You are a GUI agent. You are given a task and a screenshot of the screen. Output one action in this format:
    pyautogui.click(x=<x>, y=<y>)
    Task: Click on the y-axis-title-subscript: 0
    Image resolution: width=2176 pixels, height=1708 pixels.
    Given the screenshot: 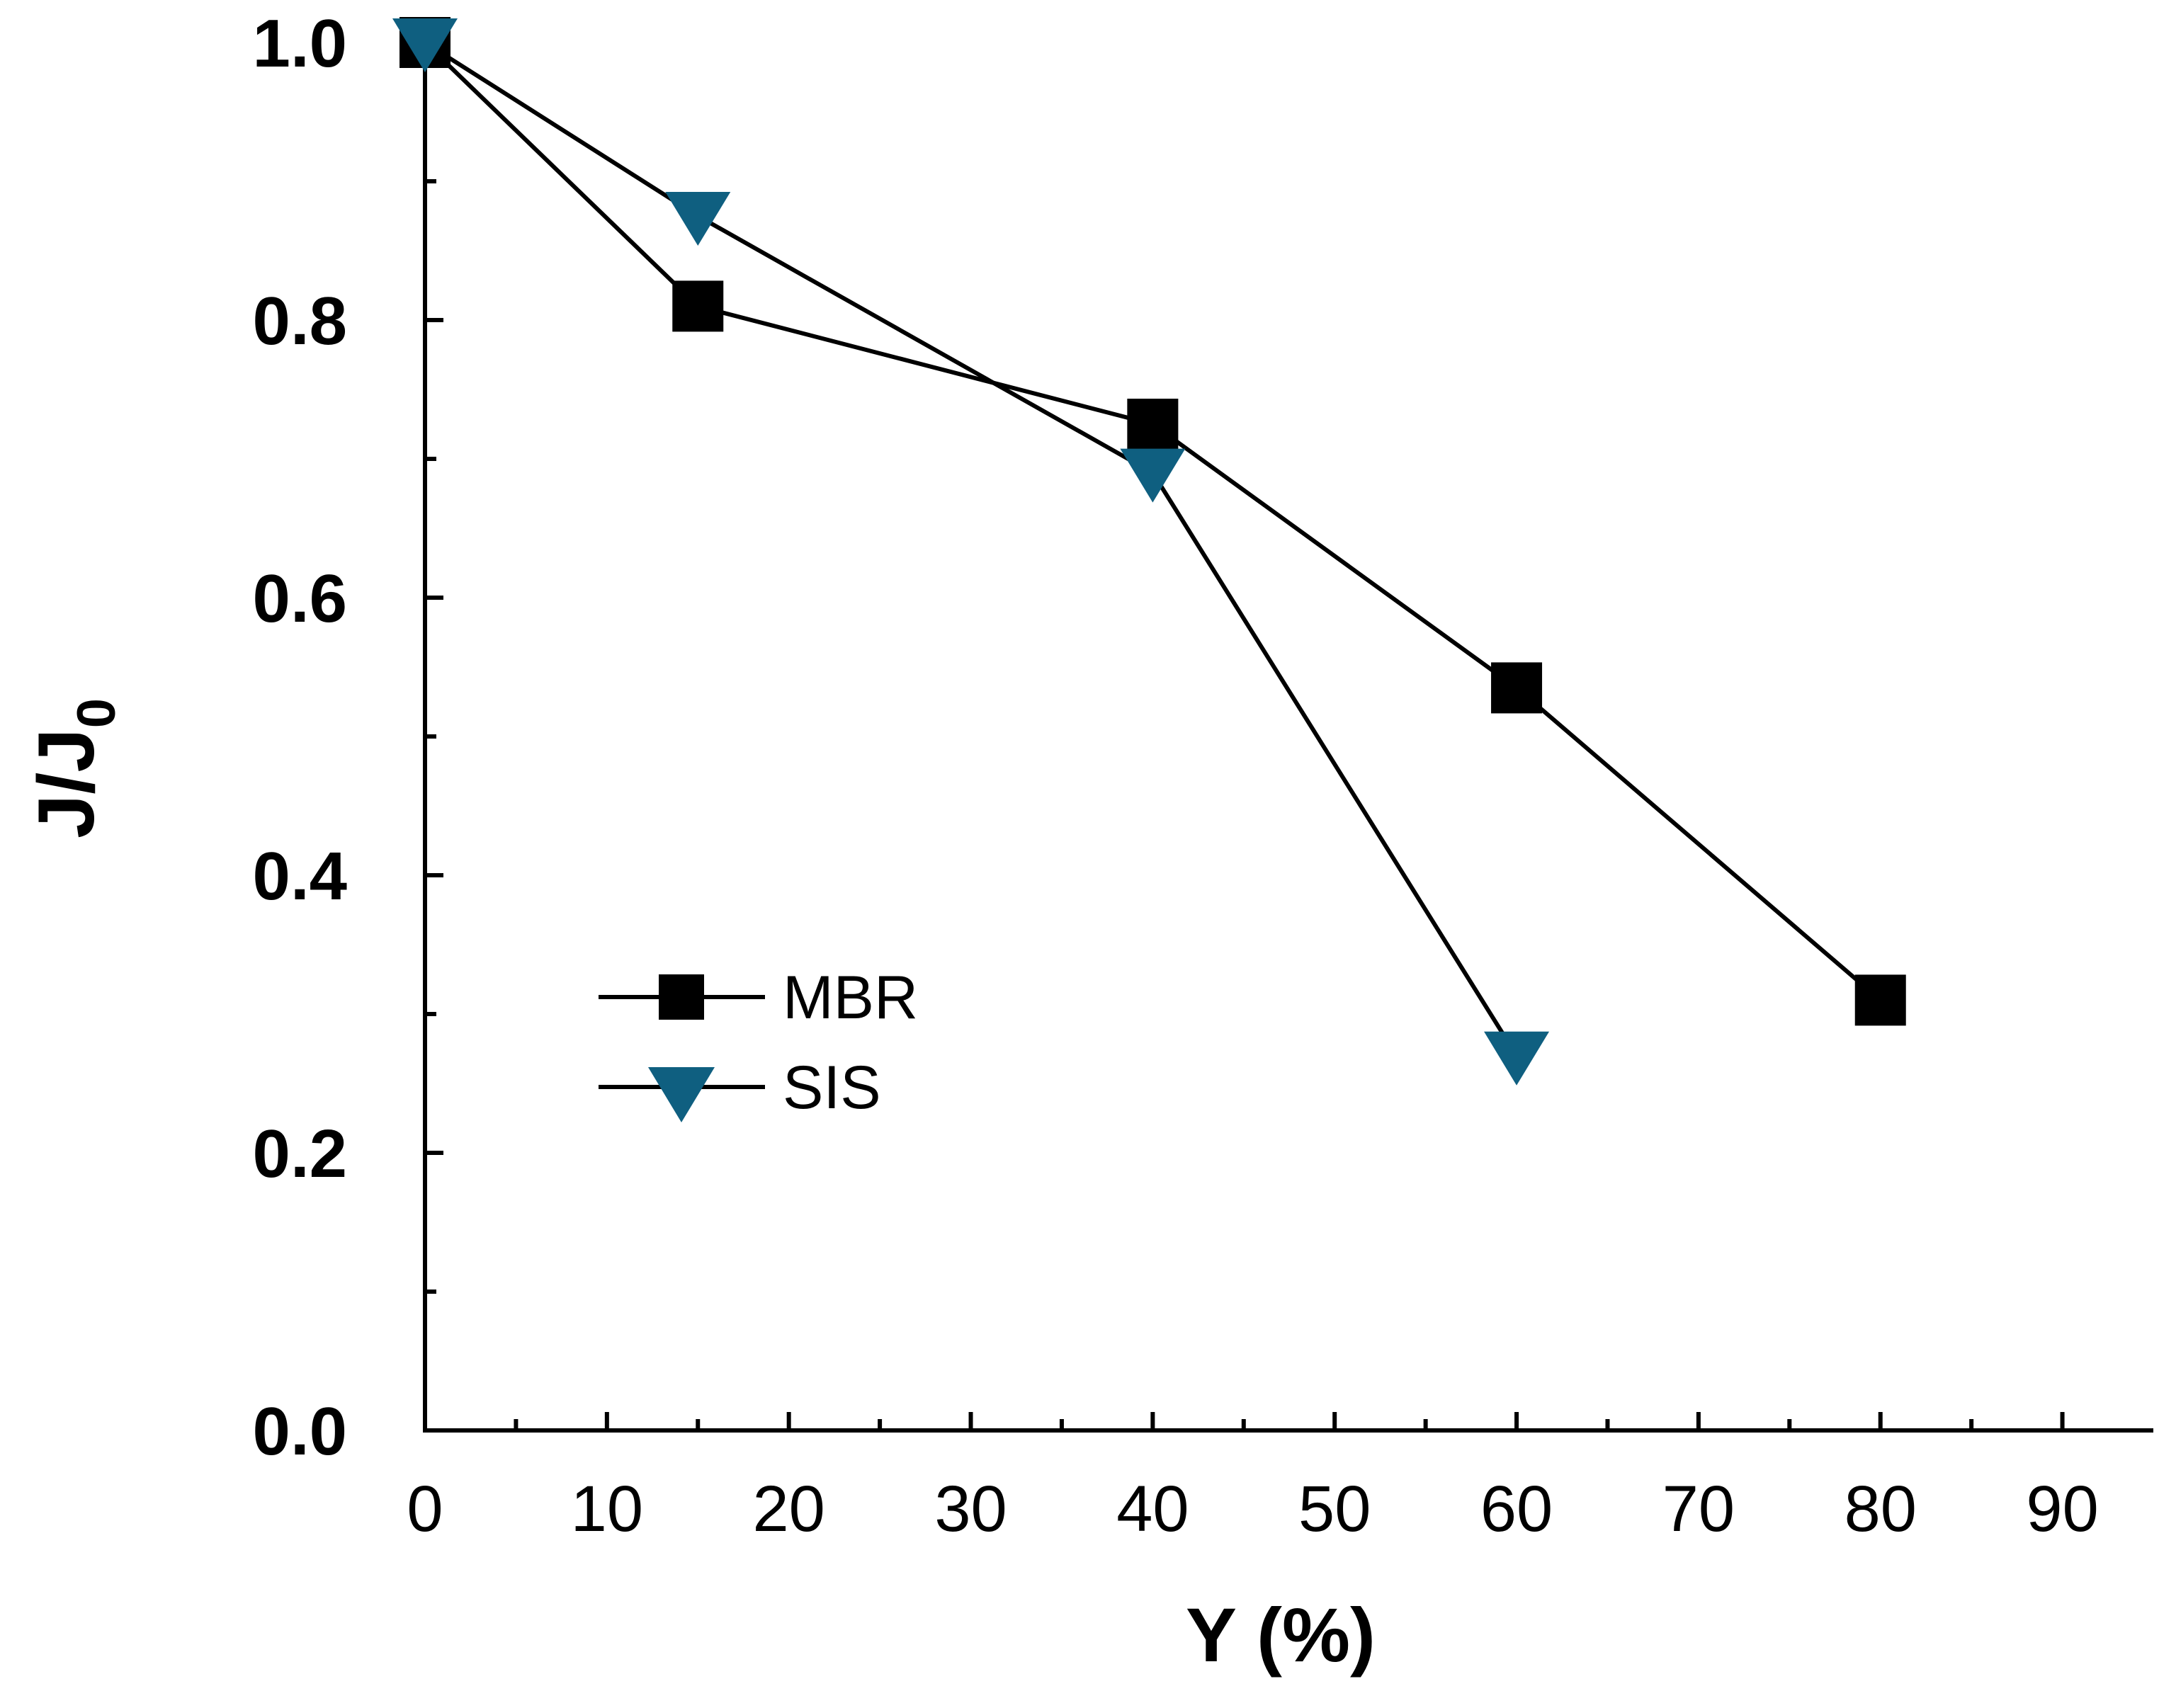 What is the action you would take?
    pyautogui.click(x=97, y=713)
    